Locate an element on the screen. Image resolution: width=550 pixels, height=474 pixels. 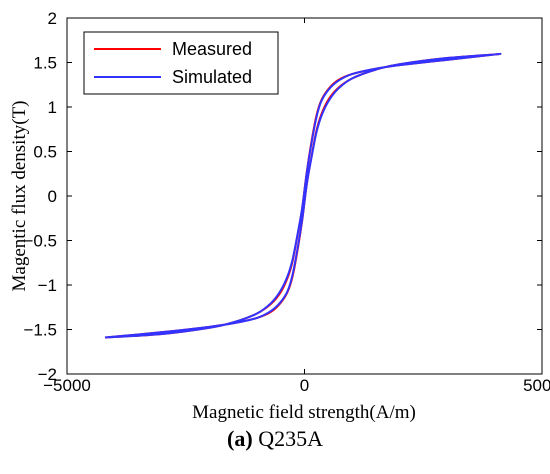
caption-label: (a) is located at coordinates (240, 438).